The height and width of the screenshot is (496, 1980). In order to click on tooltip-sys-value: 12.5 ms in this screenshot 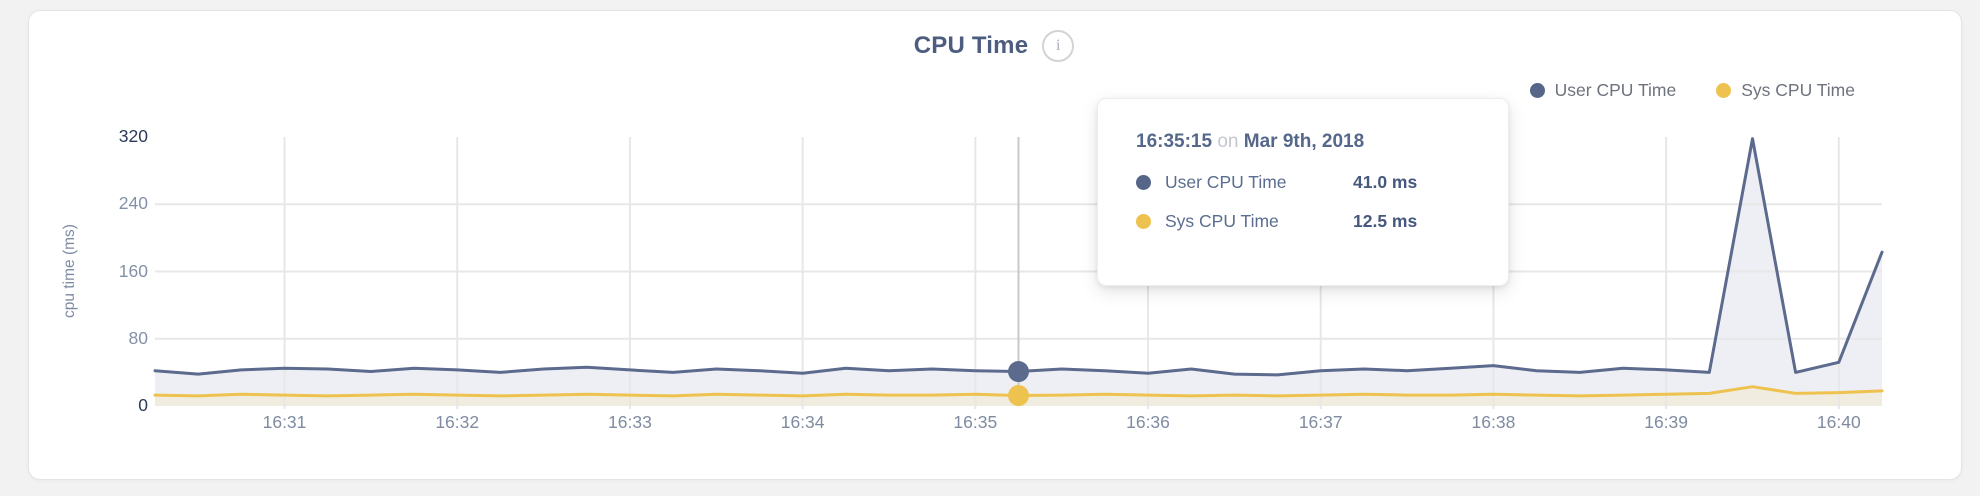, I will do `click(1385, 221)`.